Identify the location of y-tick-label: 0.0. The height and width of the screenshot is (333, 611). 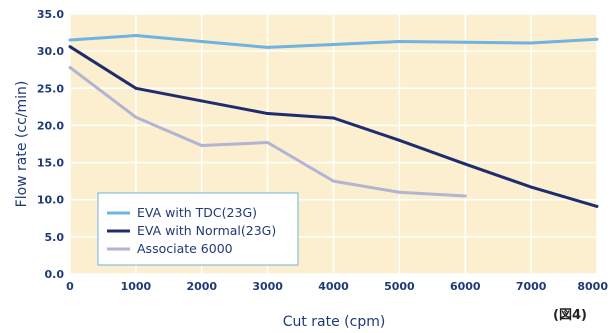
(55, 274).